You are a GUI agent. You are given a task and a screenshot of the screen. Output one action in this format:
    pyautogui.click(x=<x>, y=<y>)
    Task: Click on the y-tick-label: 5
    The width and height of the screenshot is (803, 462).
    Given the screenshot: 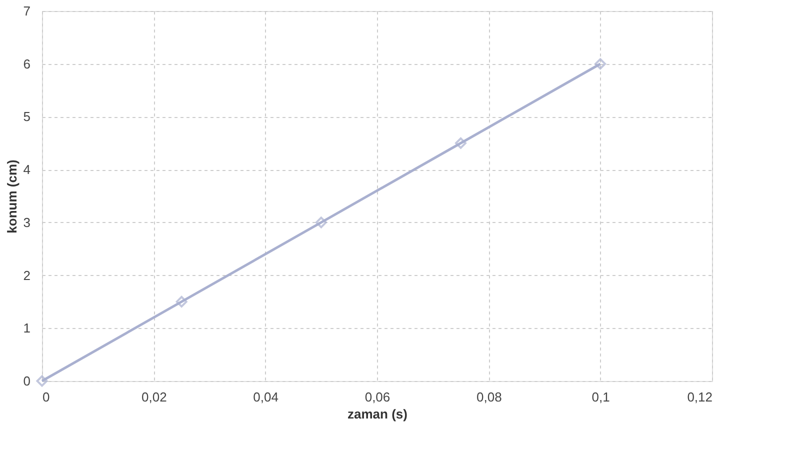 What is the action you would take?
    pyautogui.click(x=26, y=116)
    